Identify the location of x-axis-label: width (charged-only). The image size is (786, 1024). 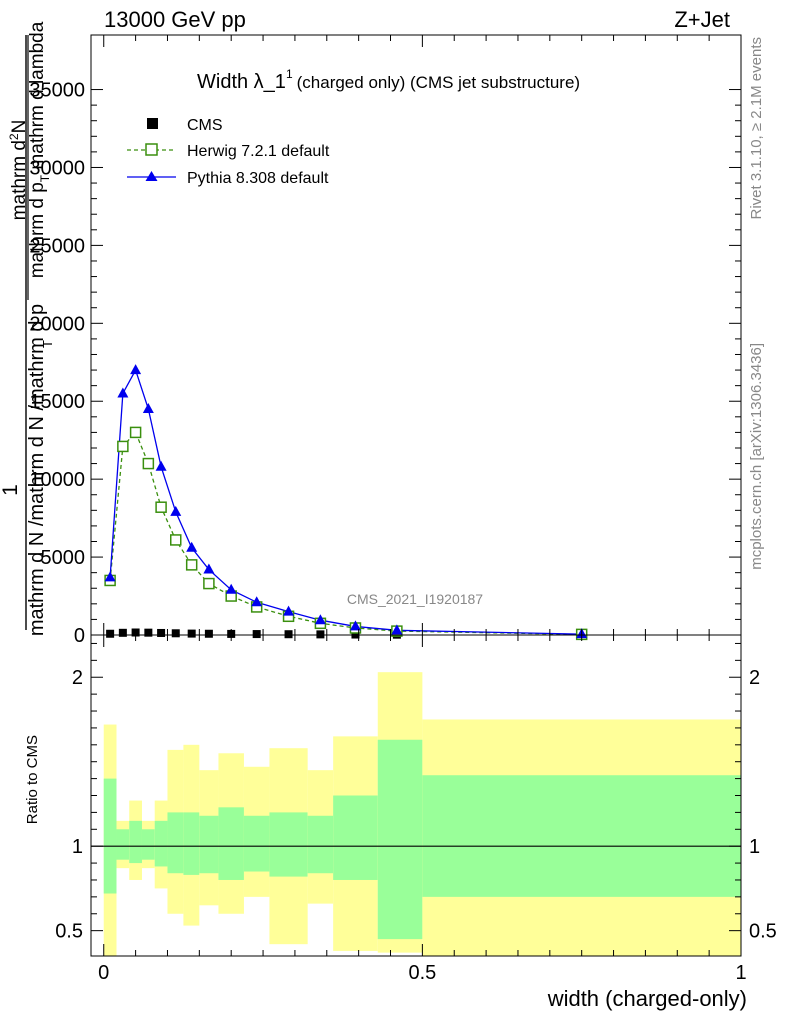
(647, 998).